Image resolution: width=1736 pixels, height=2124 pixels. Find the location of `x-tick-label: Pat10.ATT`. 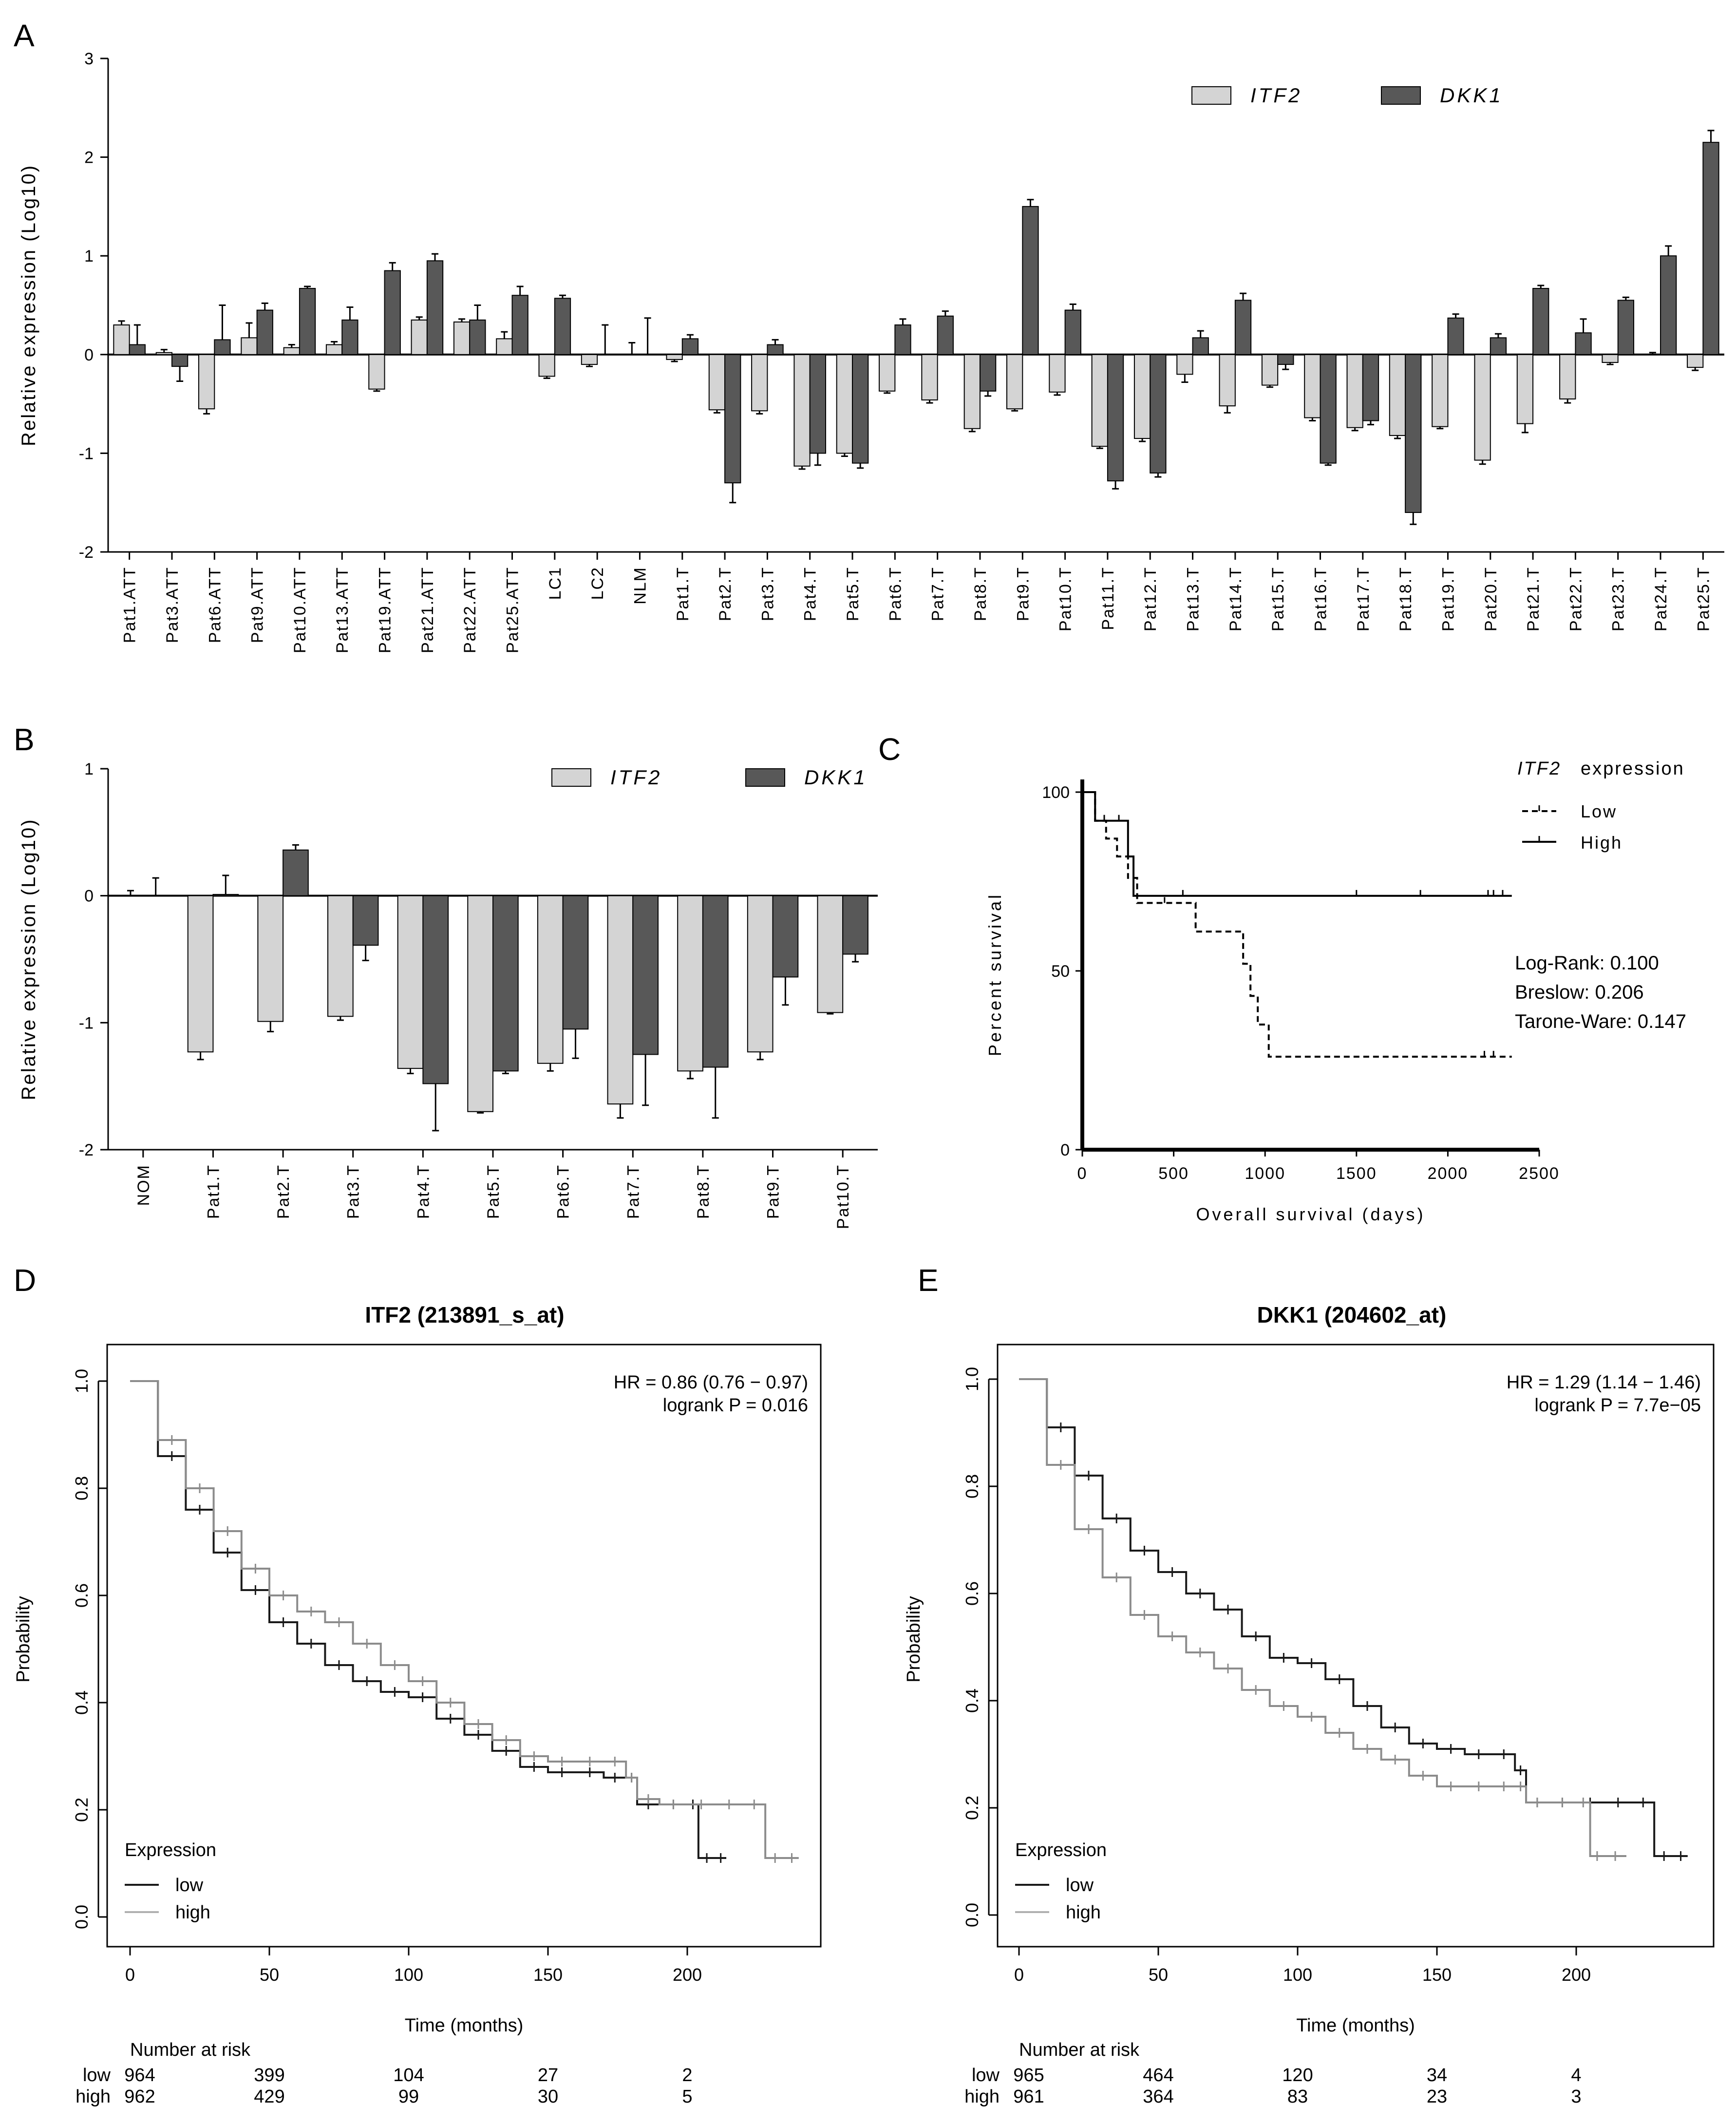

x-tick-label: Pat10.ATT is located at coordinates (300, 610).